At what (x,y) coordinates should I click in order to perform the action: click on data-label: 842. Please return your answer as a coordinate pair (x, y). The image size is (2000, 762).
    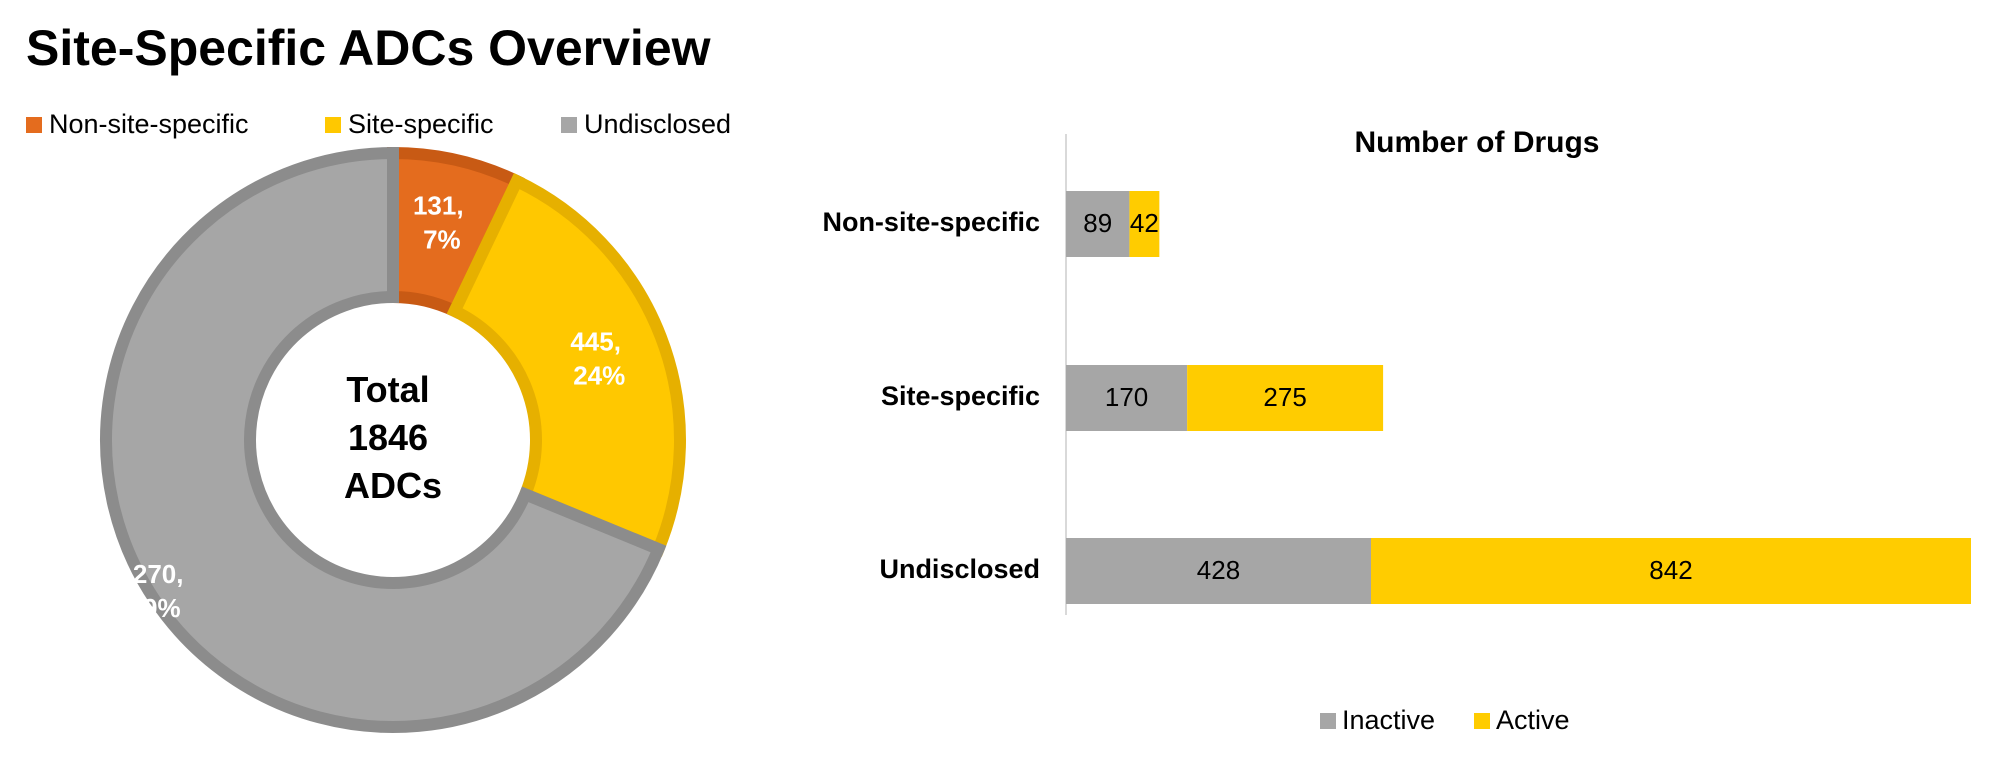
    Looking at the image, I should click on (1670, 570).